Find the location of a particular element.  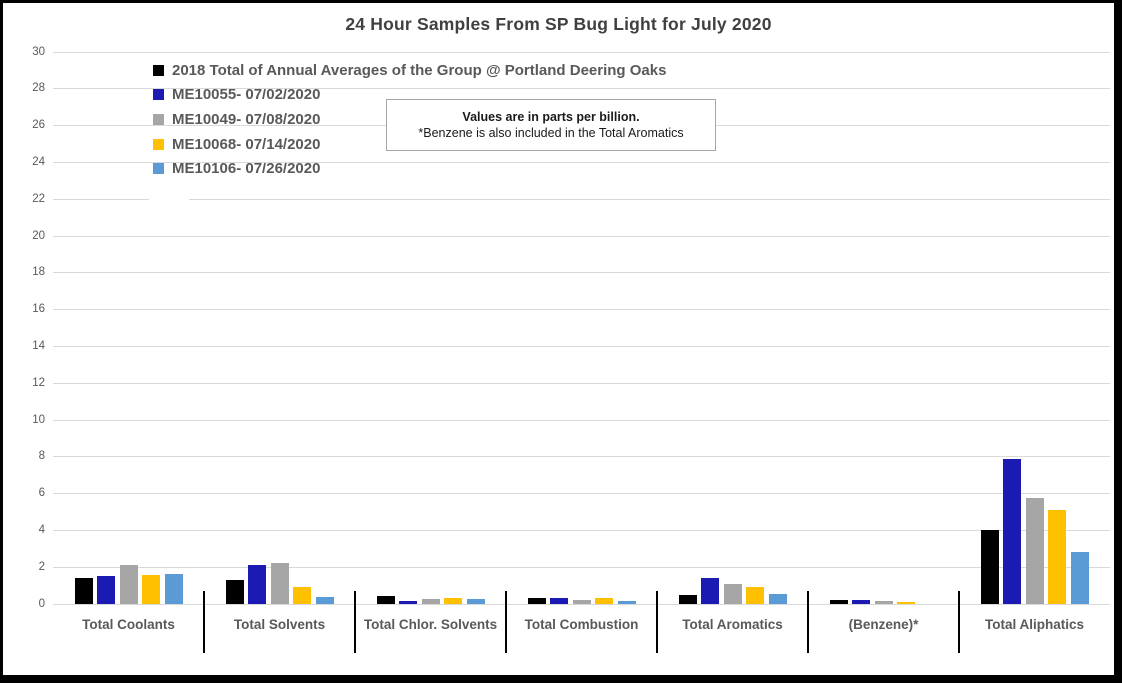

bar-total-solvents-s3 is located at coordinates (302, 595).